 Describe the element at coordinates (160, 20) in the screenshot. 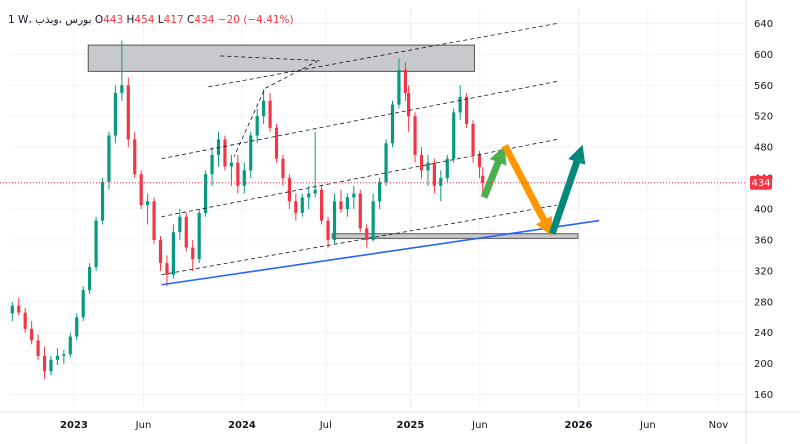

I see `low-label: L` at that location.